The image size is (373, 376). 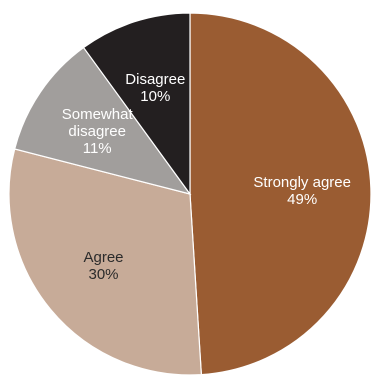 What do you see at coordinates (302, 199) in the screenshot?
I see `pie-slice-value: 49%` at bounding box center [302, 199].